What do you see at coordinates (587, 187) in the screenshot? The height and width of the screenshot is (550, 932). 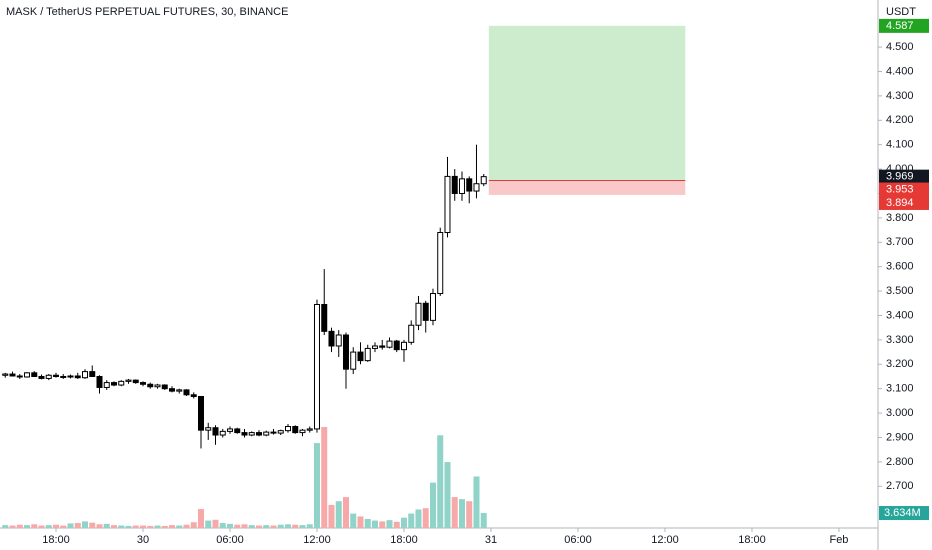 I see `loss-zone` at bounding box center [587, 187].